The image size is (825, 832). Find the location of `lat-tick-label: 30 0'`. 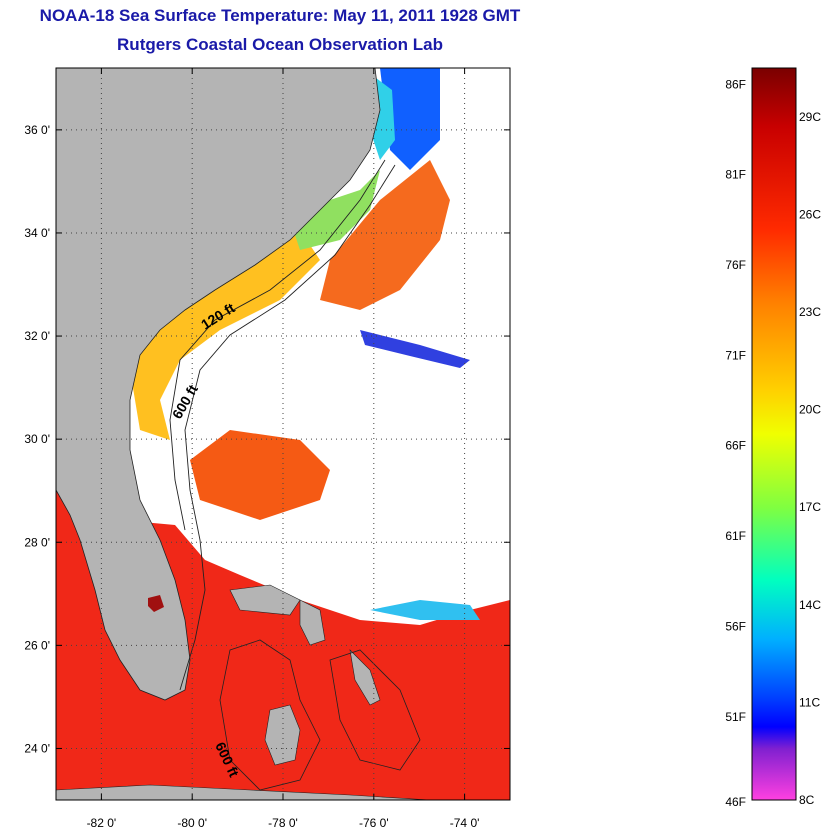

lat-tick-label: 30 0' is located at coordinates (37, 439).